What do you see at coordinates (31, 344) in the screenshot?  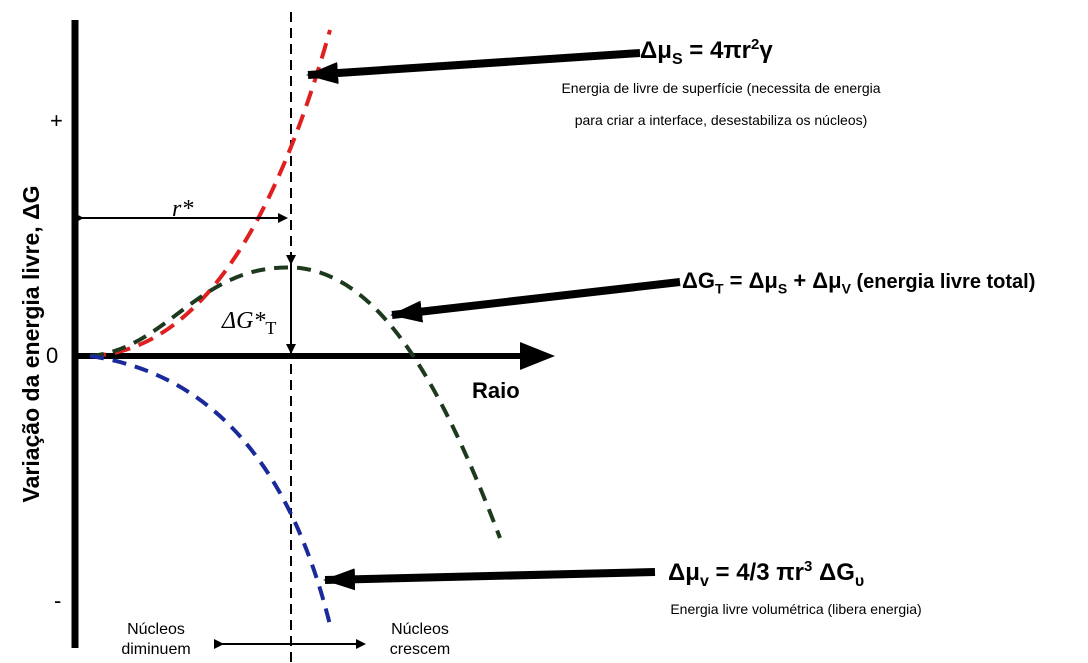 I see `y-axis-label: Variação da energia livre, ΔG` at bounding box center [31, 344].